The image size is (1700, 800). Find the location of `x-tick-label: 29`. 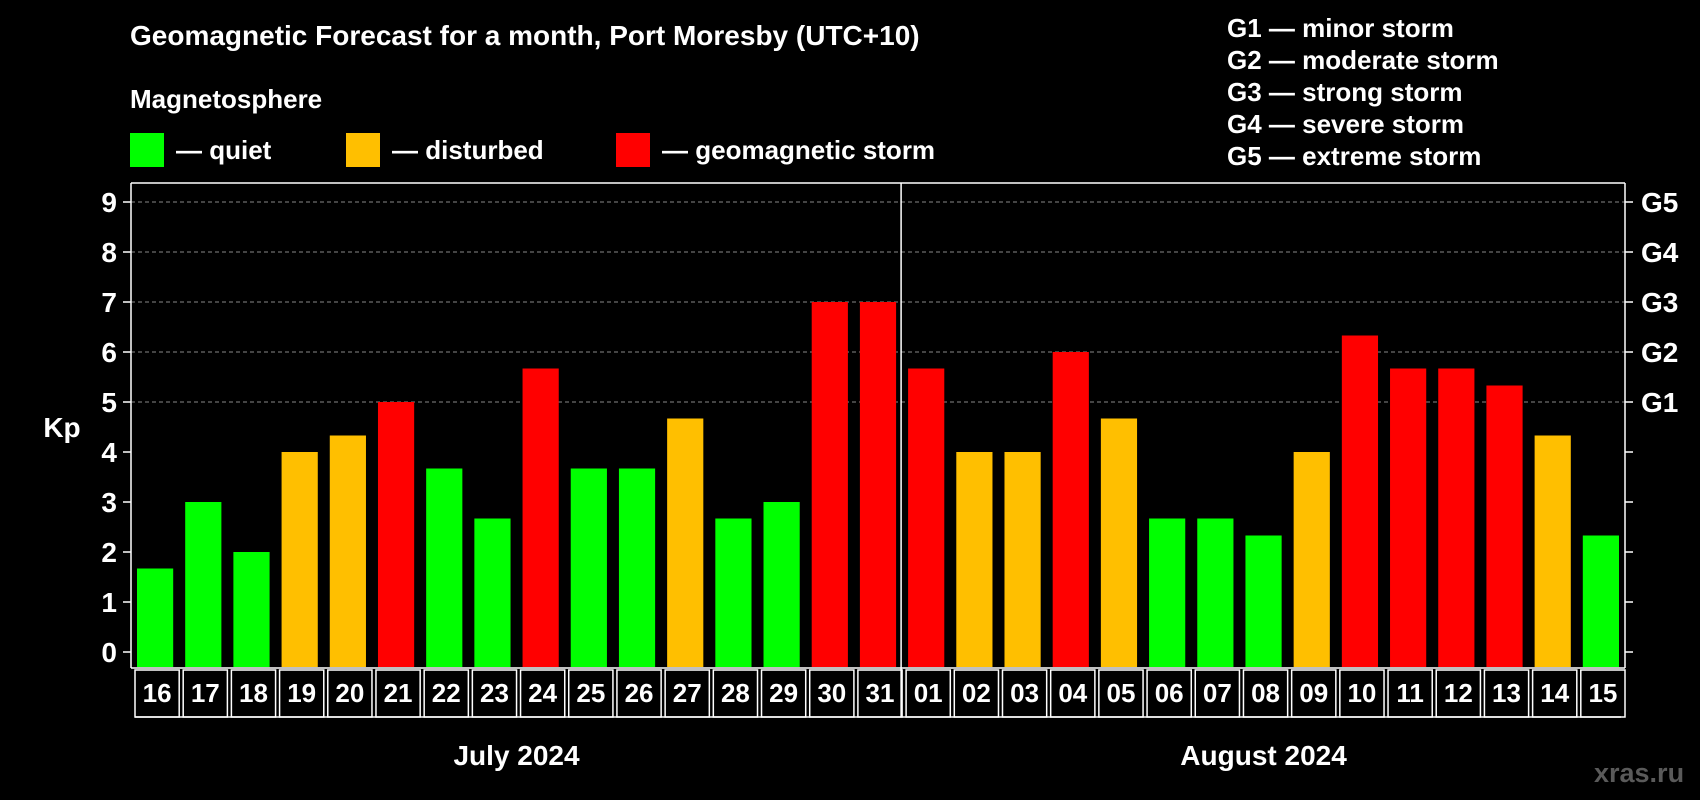

x-tick-label: 29 is located at coordinates (783, 693).